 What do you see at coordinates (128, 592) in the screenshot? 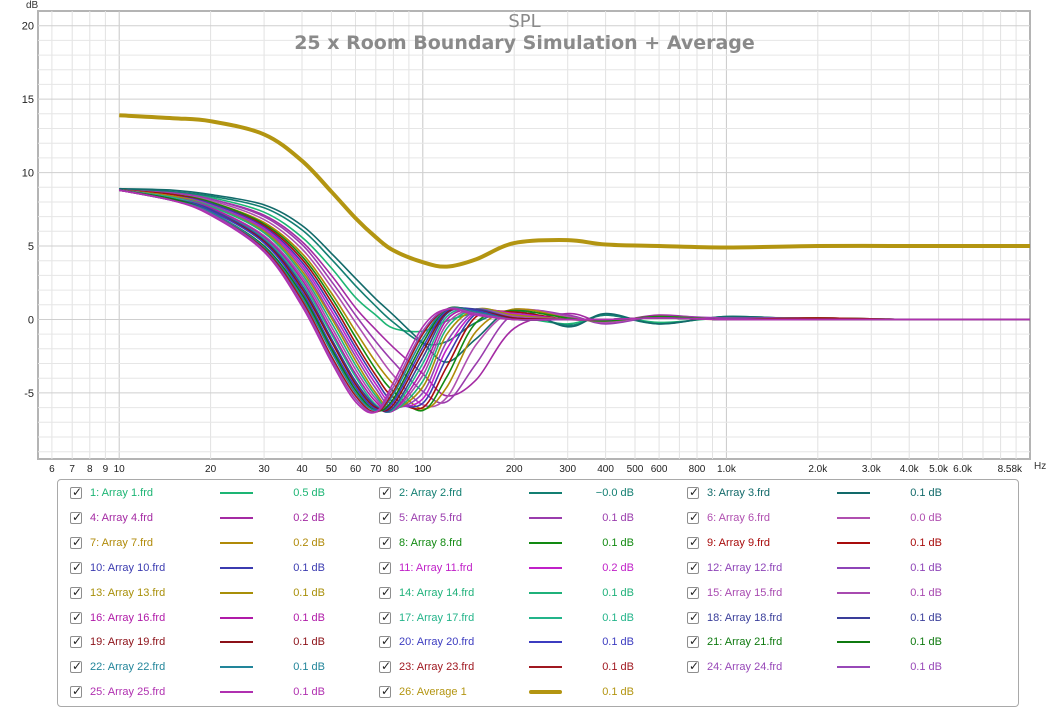
I see `legend-series-name: 13: Array 13.frd` at bounding box center [128, 592].